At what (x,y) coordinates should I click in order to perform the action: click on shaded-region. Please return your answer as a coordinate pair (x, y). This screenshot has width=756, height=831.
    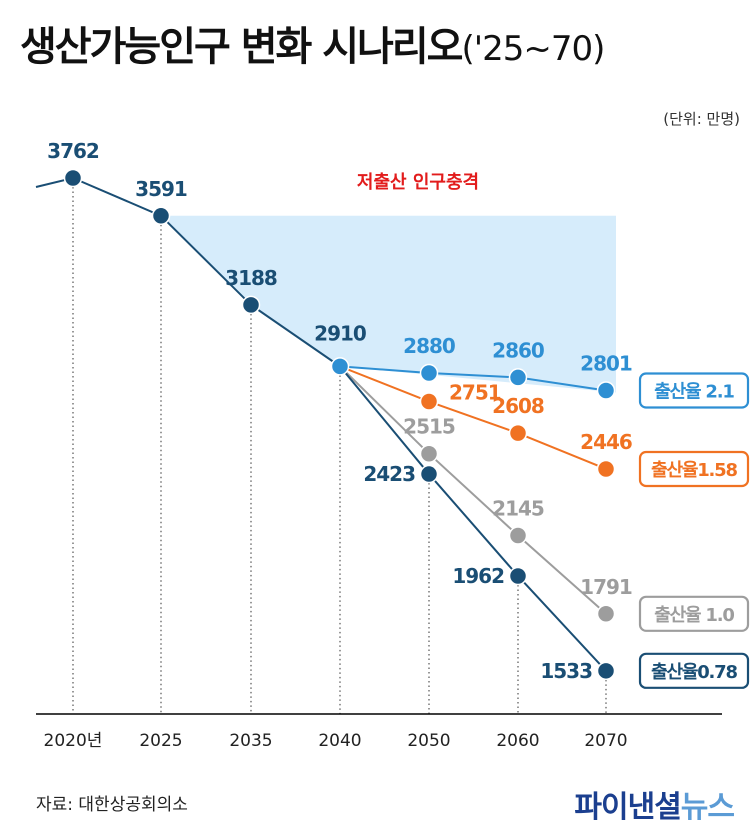
    Looking at the image, I should click on (388, 304).